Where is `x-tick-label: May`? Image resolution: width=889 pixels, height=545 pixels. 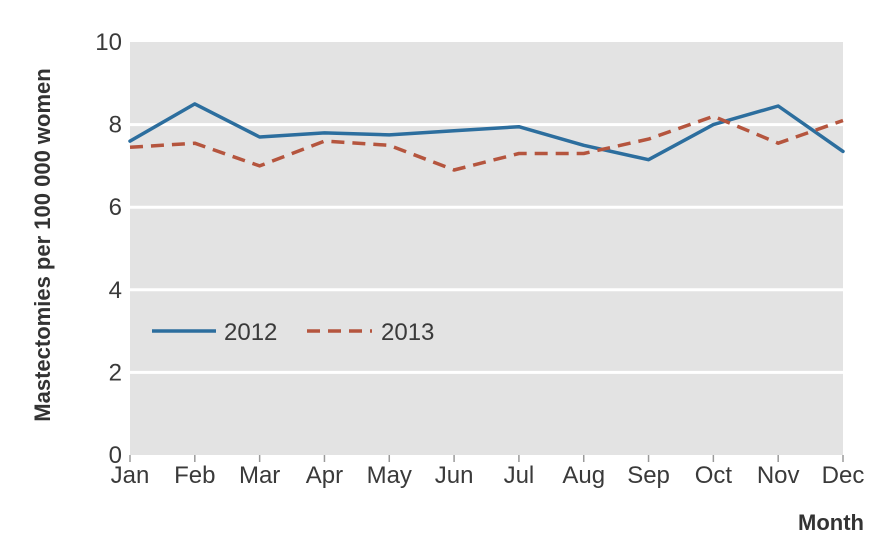
x-tick-label: May is located at coordinates (389, 475).